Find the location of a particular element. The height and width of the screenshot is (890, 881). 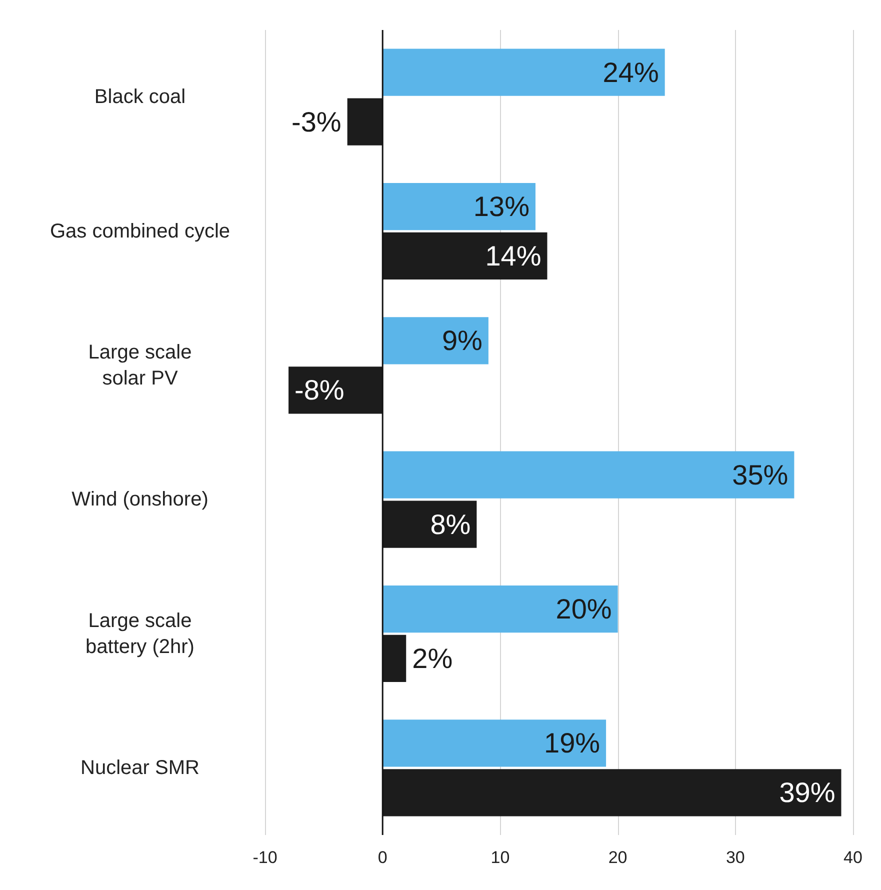

data-label: 2% is located at coordinates (432, 658).